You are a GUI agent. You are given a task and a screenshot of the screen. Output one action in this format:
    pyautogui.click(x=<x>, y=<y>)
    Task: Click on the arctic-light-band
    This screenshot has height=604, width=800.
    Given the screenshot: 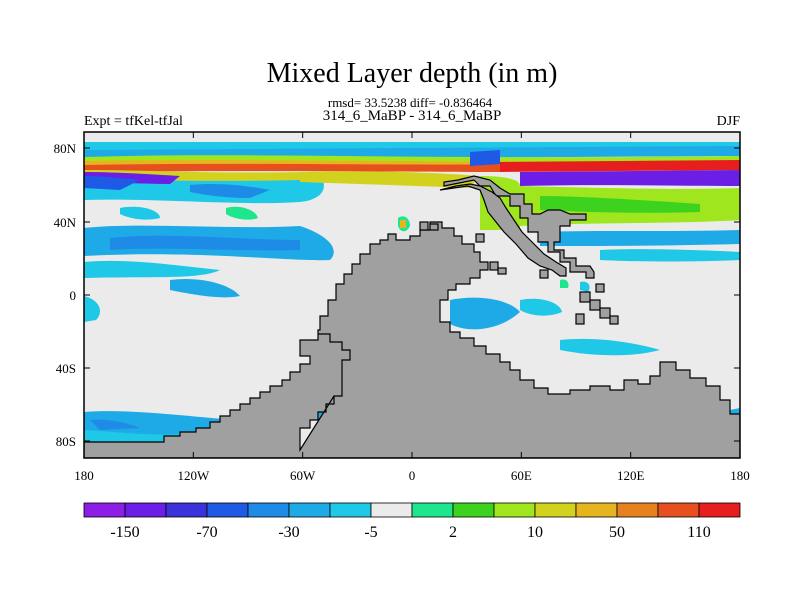 What is the action you would take?
    pyautogui.click(x=412, y=147)
    